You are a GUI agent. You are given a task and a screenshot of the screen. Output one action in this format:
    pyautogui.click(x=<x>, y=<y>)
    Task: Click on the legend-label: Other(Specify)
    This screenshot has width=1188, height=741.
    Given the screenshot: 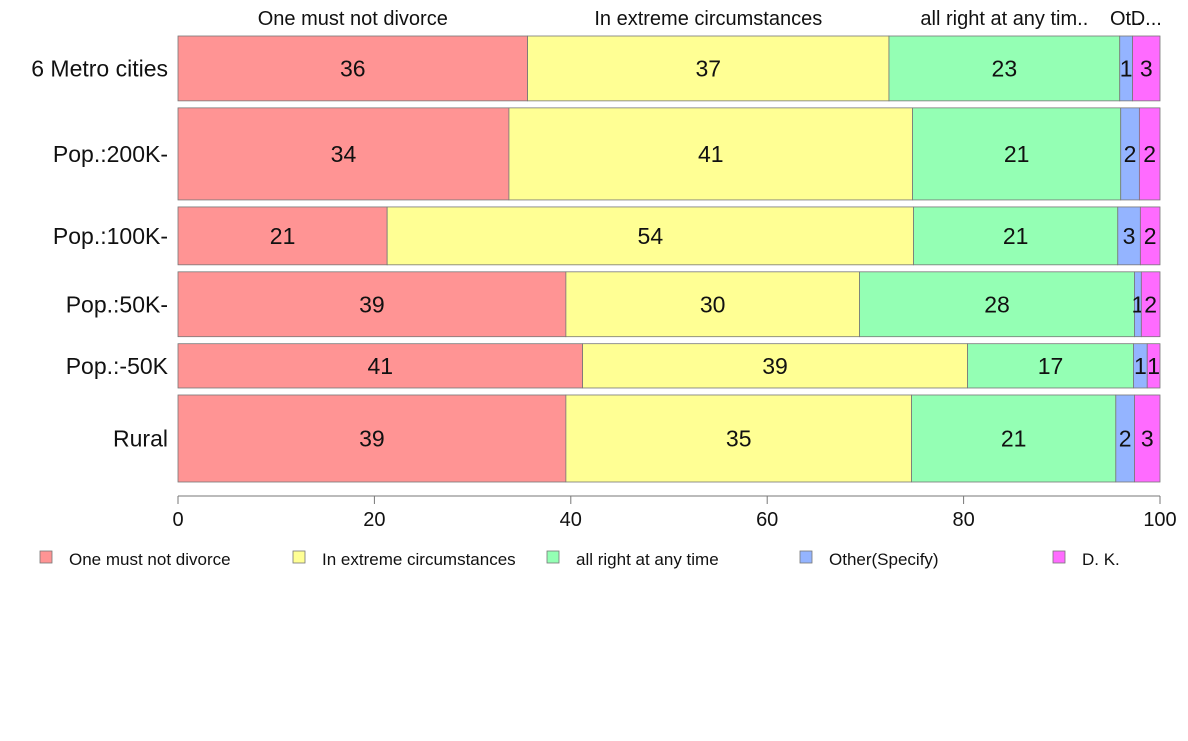 What is the action you would take?
    pyautogui.click(x=884, y=559)
    